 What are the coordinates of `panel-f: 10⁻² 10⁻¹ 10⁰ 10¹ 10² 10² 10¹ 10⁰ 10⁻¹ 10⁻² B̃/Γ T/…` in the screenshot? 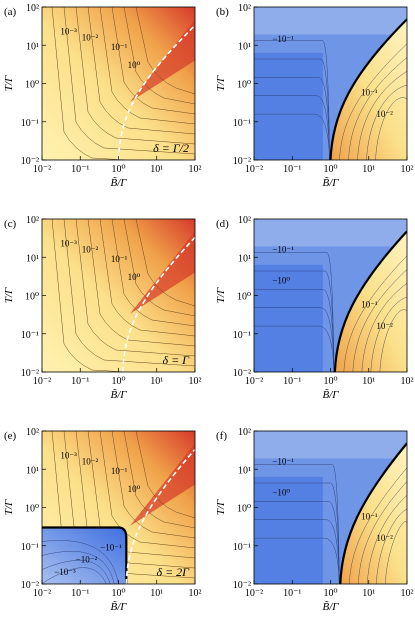 It's located at (314, 520).